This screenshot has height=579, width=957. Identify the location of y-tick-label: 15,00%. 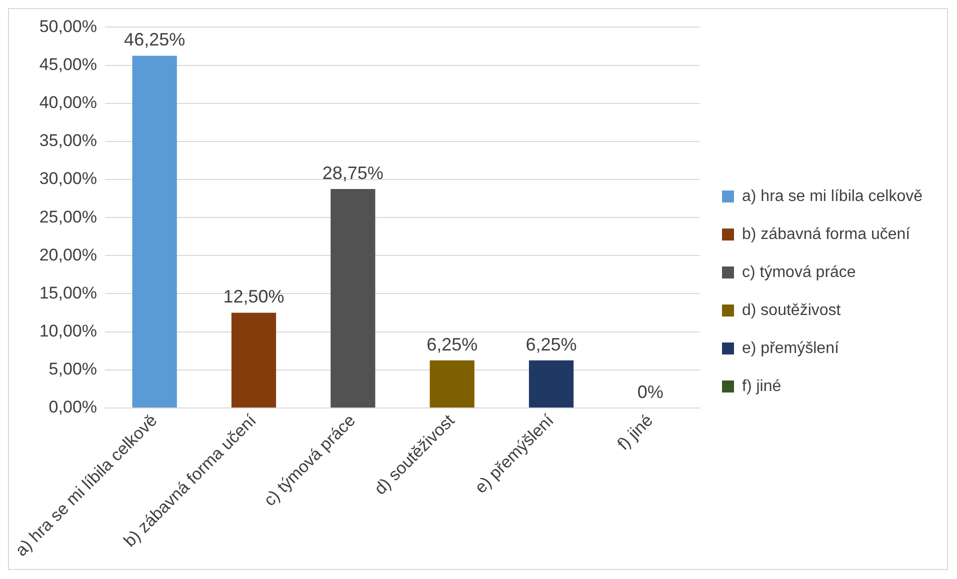
(68, 292).